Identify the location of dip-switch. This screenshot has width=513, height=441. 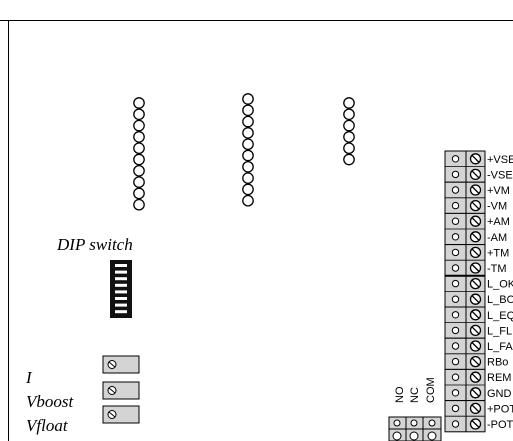
(121, 289).